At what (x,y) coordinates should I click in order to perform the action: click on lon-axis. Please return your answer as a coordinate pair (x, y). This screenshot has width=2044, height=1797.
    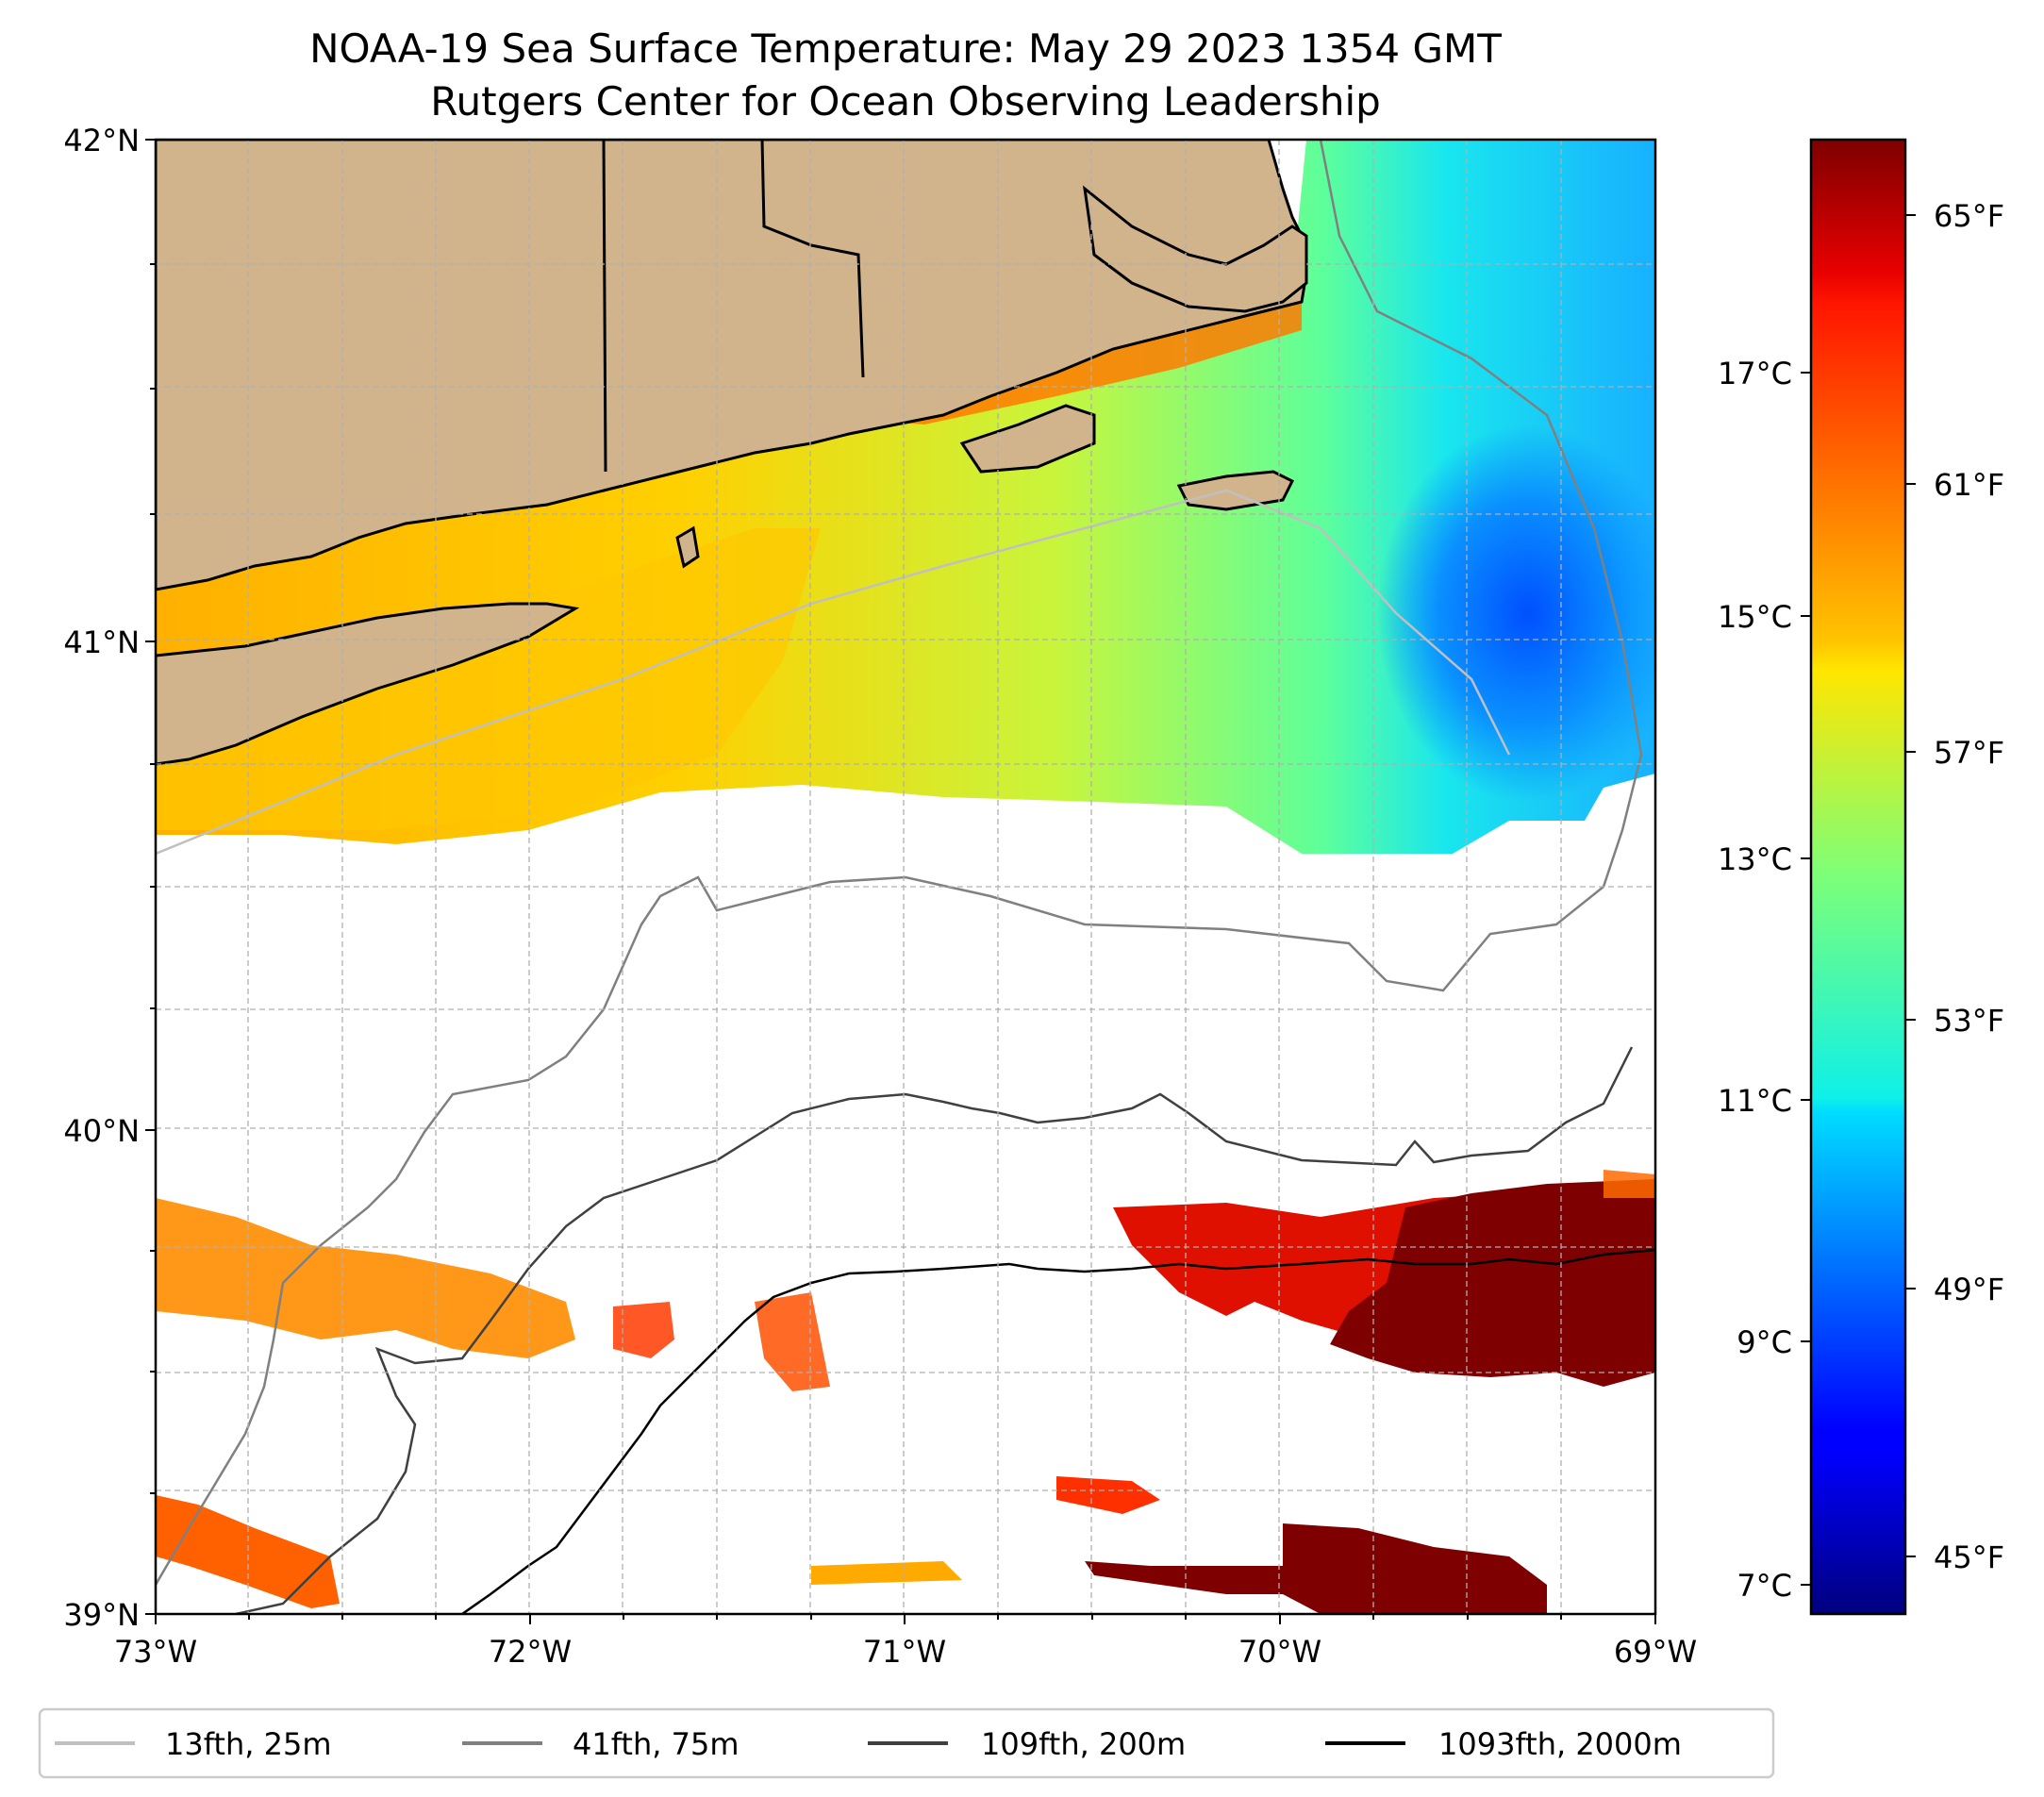
    Looking at the image, I should click on (905, 1619).